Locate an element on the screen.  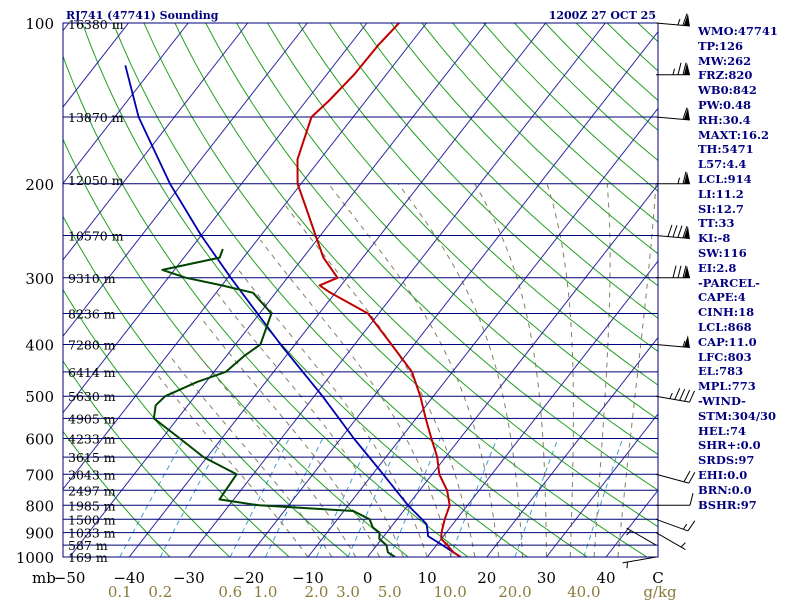
height-label: 10570 m is located at coordinates (96, 235).